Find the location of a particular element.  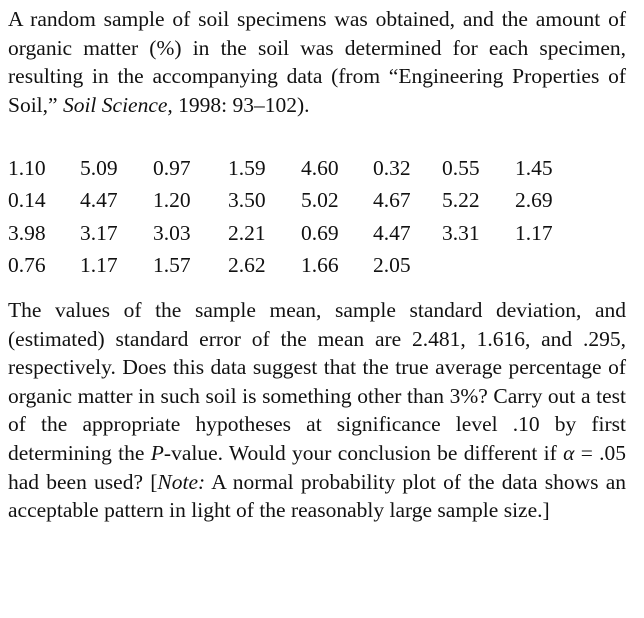

data-row: 0.14 4.47 1.20 3.50 5.02 4.67 5.22 2.69 is located at coordinates (291, 200).